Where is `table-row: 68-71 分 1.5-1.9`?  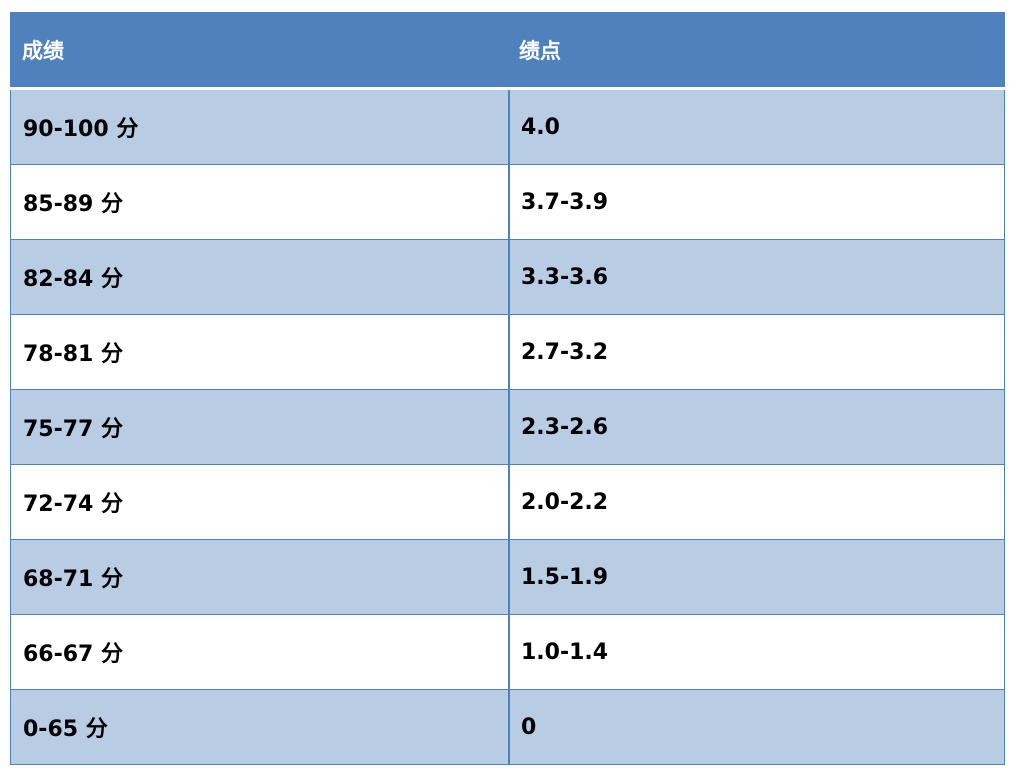 table-row: 68-71 分 1.5-1.9 is located at coordinates (507, 577).